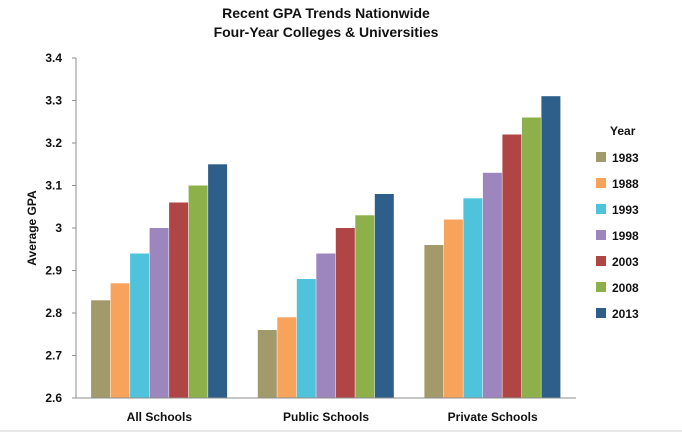 This screenshot has width=682, height=433. I want to click on bar-2003-all-schools, so click(179, 300).